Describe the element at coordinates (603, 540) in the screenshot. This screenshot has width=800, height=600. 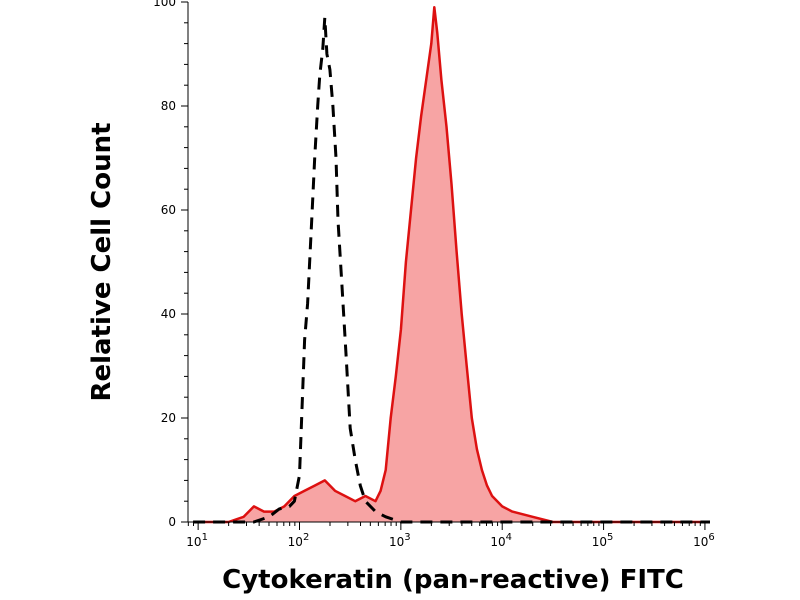
I see `x-tick-label: 10⁵` at that location.